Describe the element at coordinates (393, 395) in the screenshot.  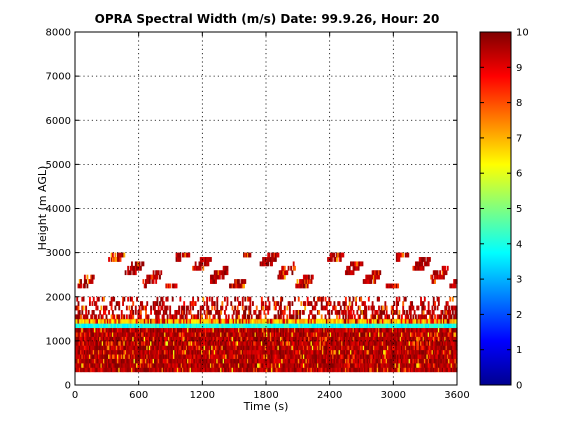
I see `x-tick-label: 3000` at that location.